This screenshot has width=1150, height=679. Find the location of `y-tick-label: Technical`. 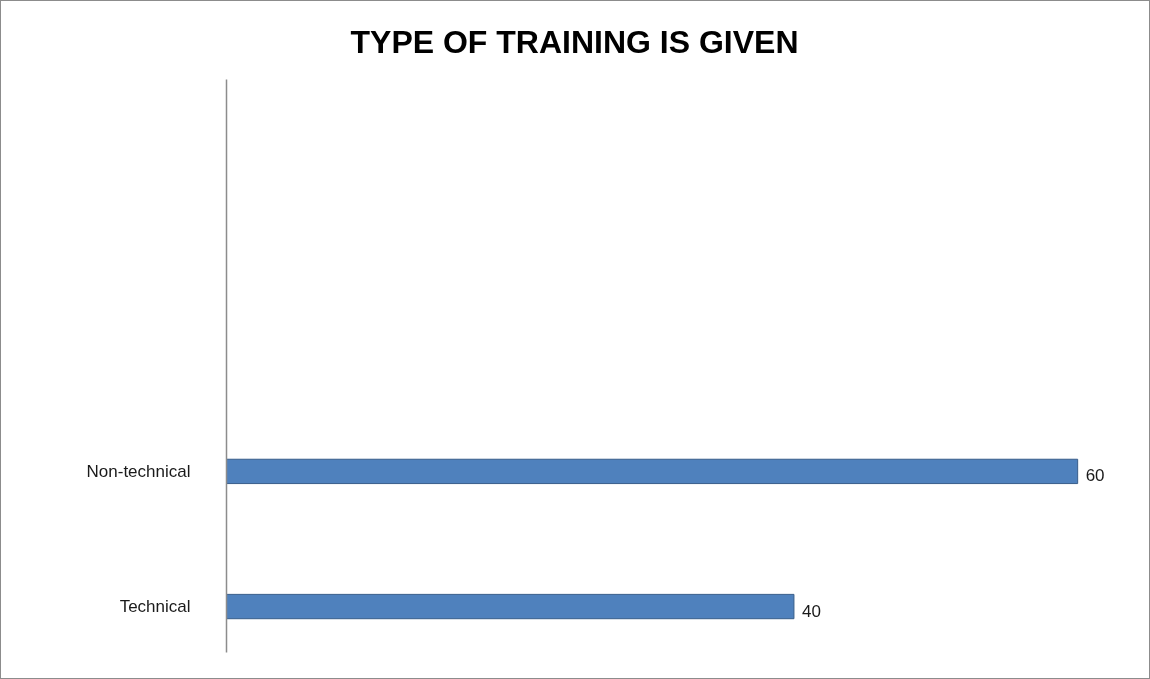

y-tick-label: Technical is located at coordinates (155, 607).